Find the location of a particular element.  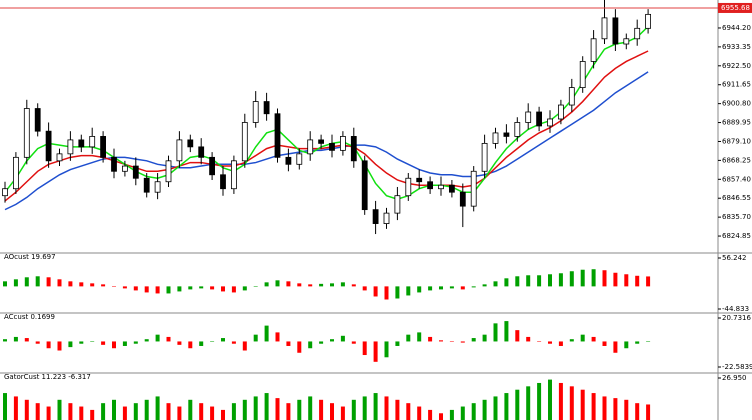

y-tick-label: 6900.80 is located at coordinates (736, 104).